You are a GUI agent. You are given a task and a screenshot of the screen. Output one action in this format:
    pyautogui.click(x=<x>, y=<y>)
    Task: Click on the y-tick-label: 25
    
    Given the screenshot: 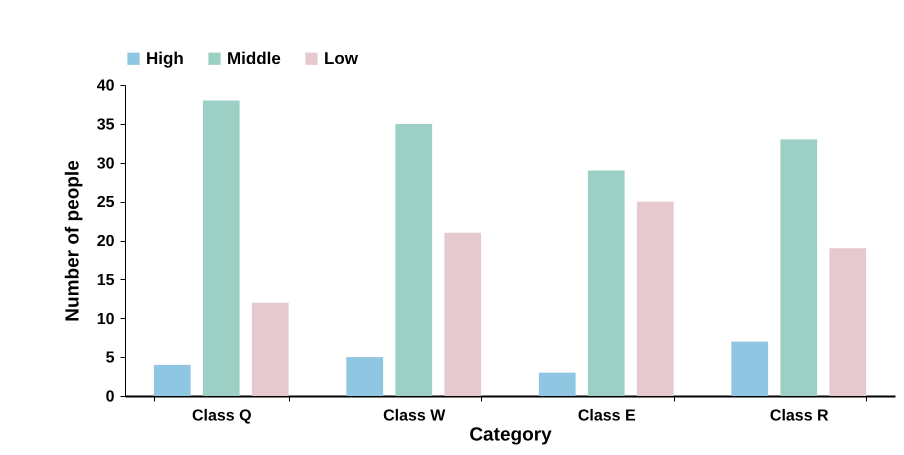 What is the action you would take?
    pyautogui.click(x=105, y=203)
    